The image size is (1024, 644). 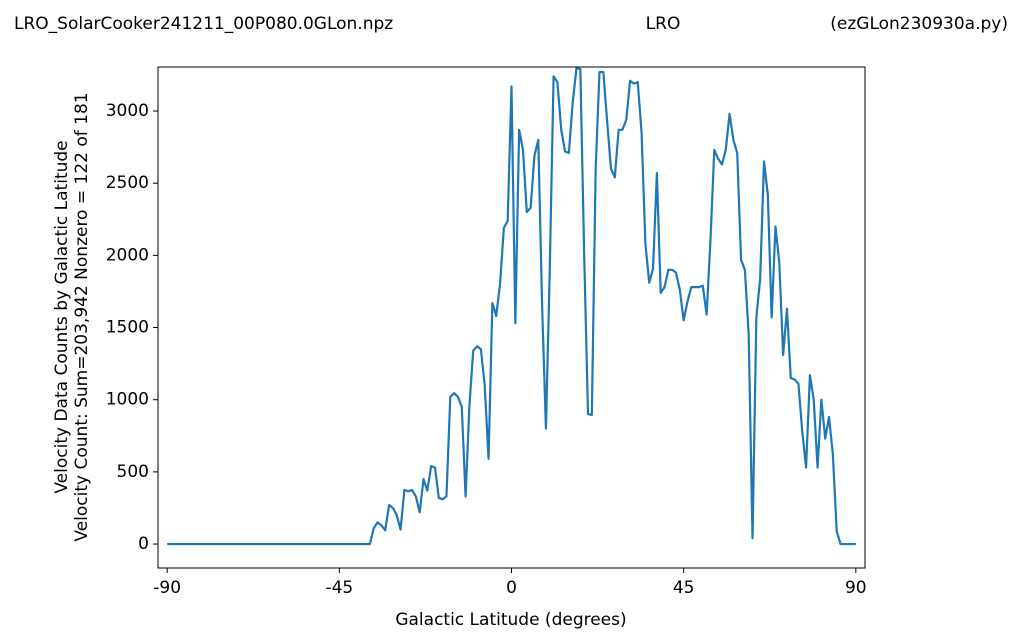 What do you see at coordinates (510, 620) in the screenshot?
I see `x-axis-label: Galactic Latitude (degrees)` at bounding box center [510, 620].